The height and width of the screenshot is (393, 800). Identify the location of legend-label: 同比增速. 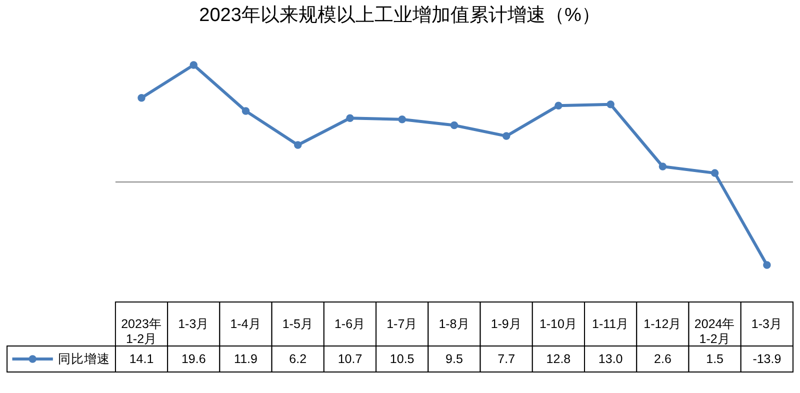
(84, 359).